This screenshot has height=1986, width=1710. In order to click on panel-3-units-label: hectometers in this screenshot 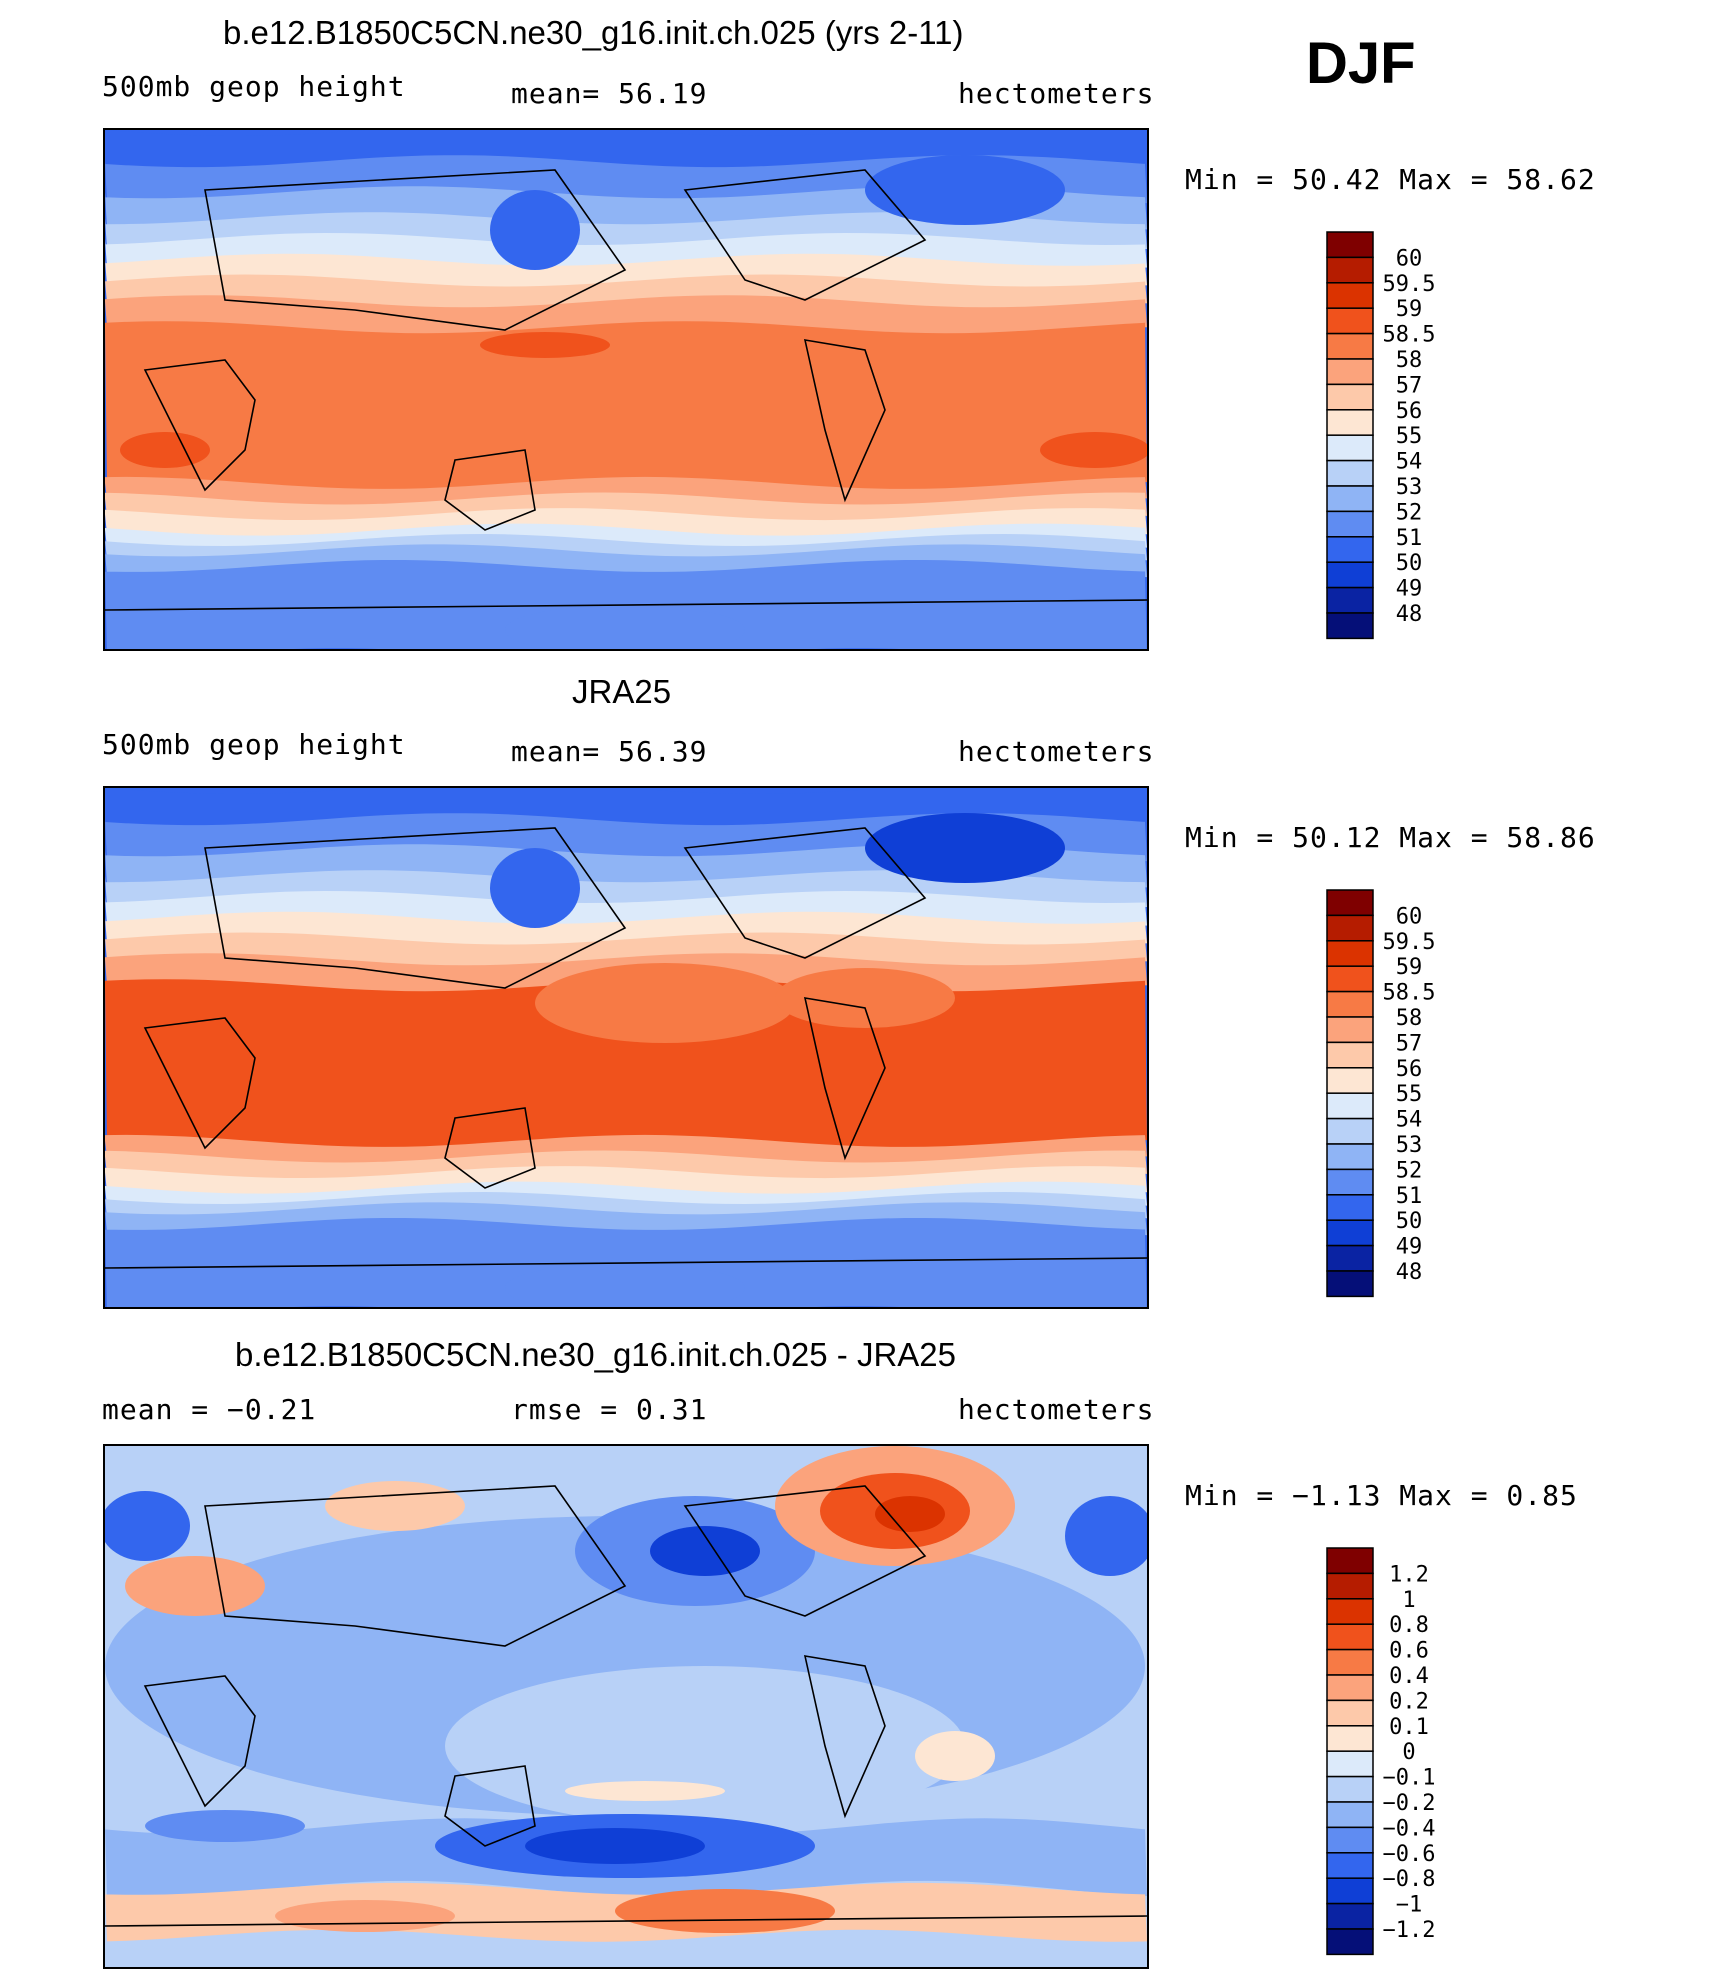, I will do `click(1056, 1409)`.